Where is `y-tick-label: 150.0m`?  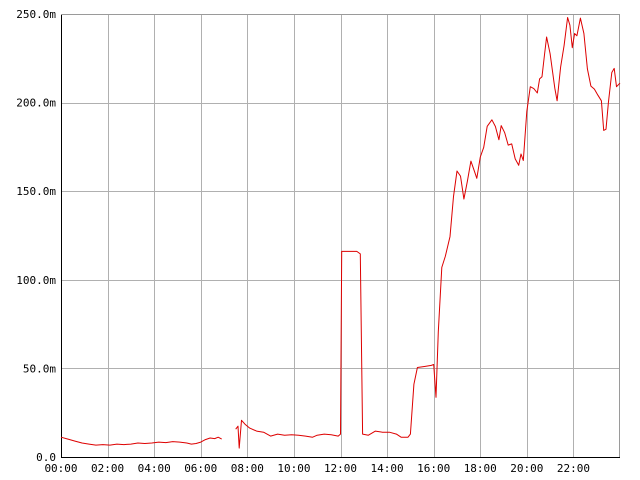
y-tick-label: 150.0m is located at coordinates (36, 191).